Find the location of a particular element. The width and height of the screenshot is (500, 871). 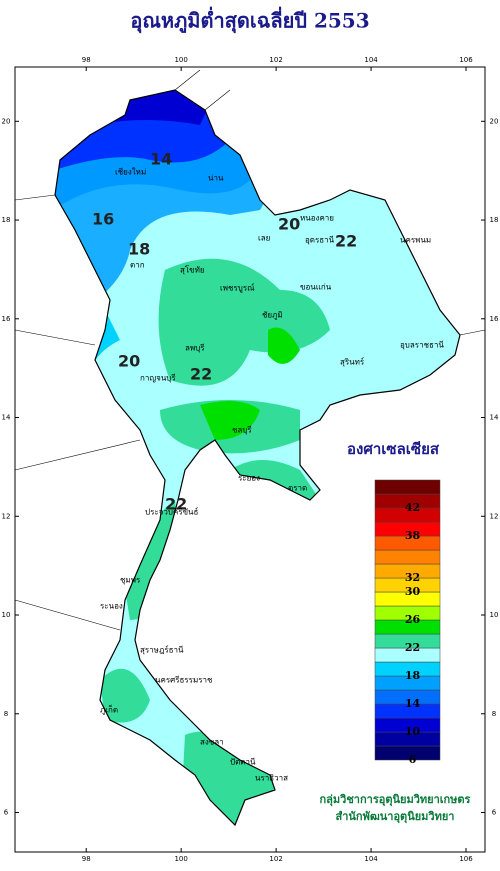

province-label: หนองคาย is located at coordinates (317, 218).